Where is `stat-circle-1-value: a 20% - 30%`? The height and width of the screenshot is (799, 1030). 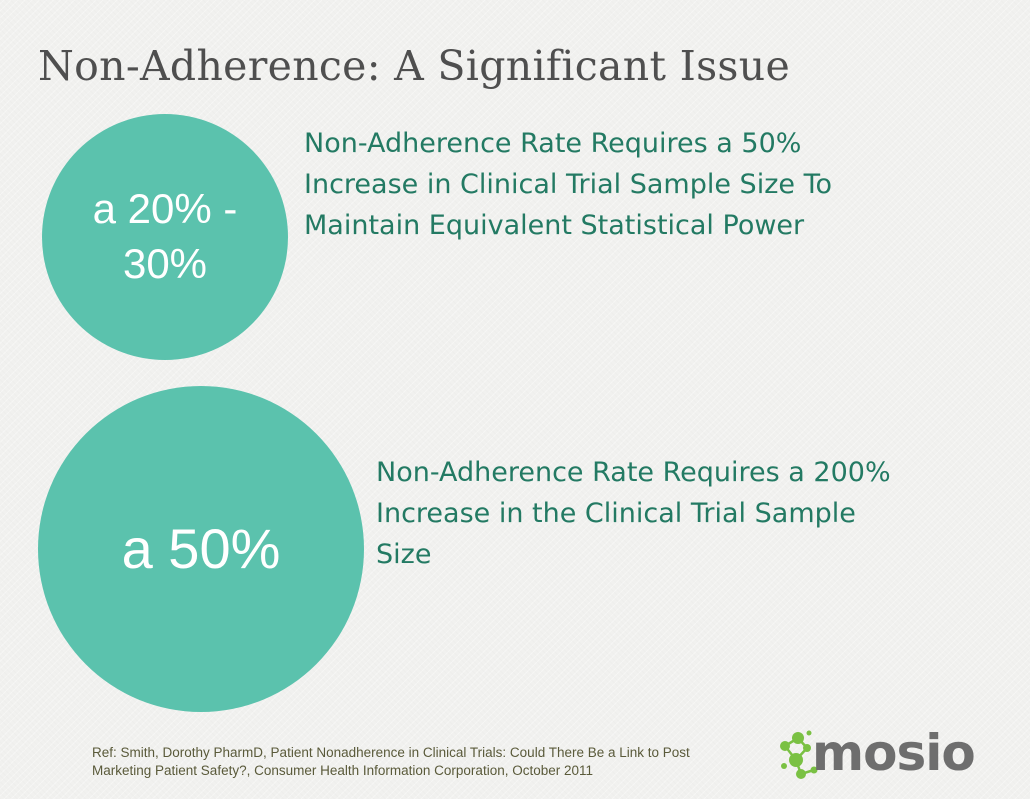
stat-circle-1-value: a 20% - 30% is located at coordinates (165, 236).